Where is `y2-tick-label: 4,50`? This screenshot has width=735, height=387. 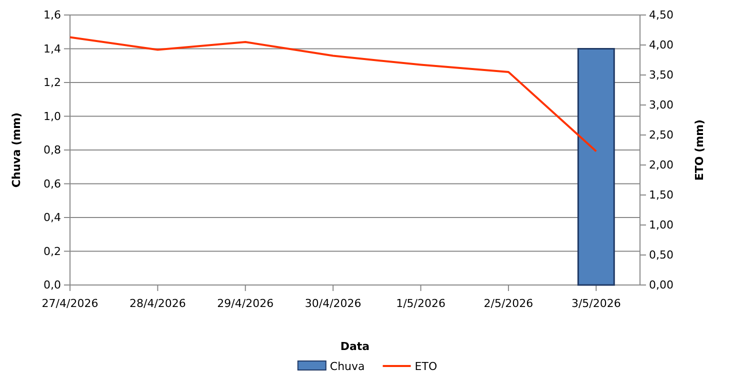
y2-tick-label: 4,50 is located at coordinates (661, 15).